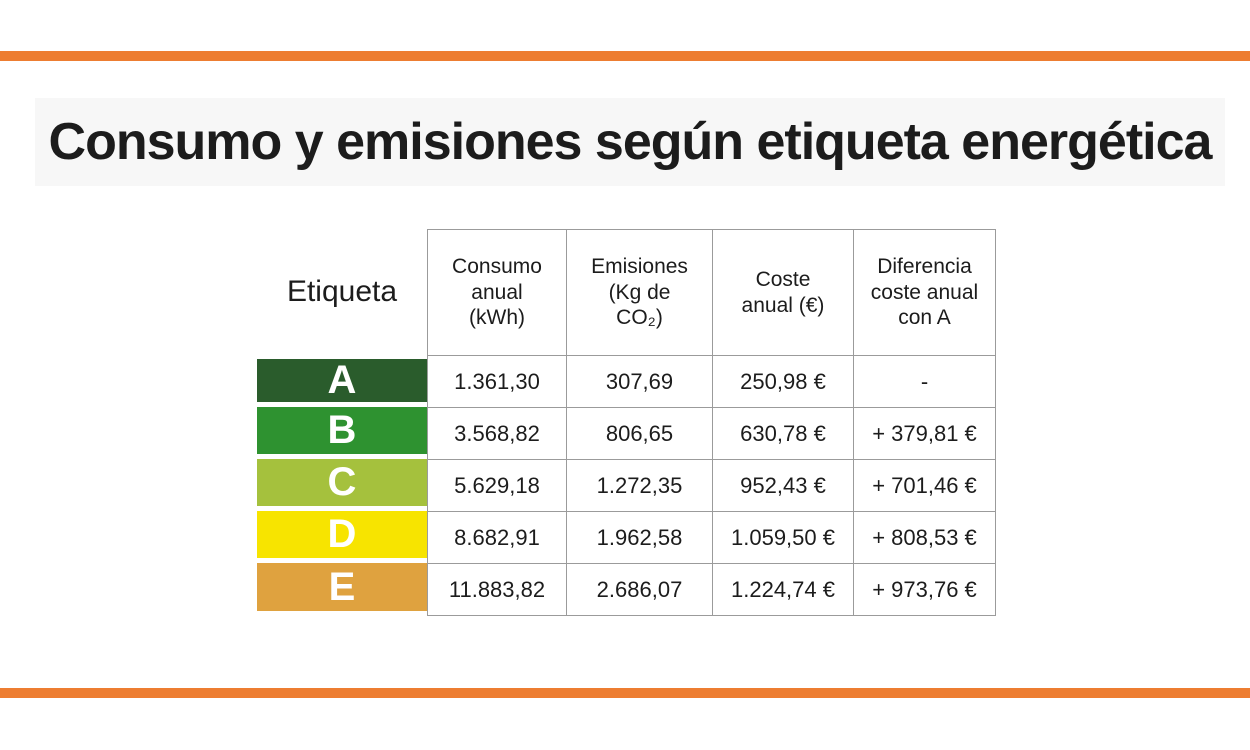 This screenshot has height=750, width=1250. I want to click on column-header-diferencia: Diferencia coste anual con A, so click(924, 292).